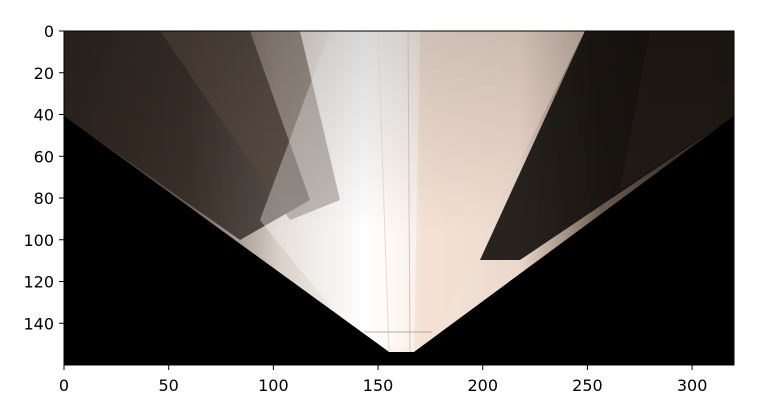 This screenshot has height=420, width=768. What do you see at coordinates (44, 156) in the screenshot?
I see `y-tick-label: 60` at bounding box center [44, 156].